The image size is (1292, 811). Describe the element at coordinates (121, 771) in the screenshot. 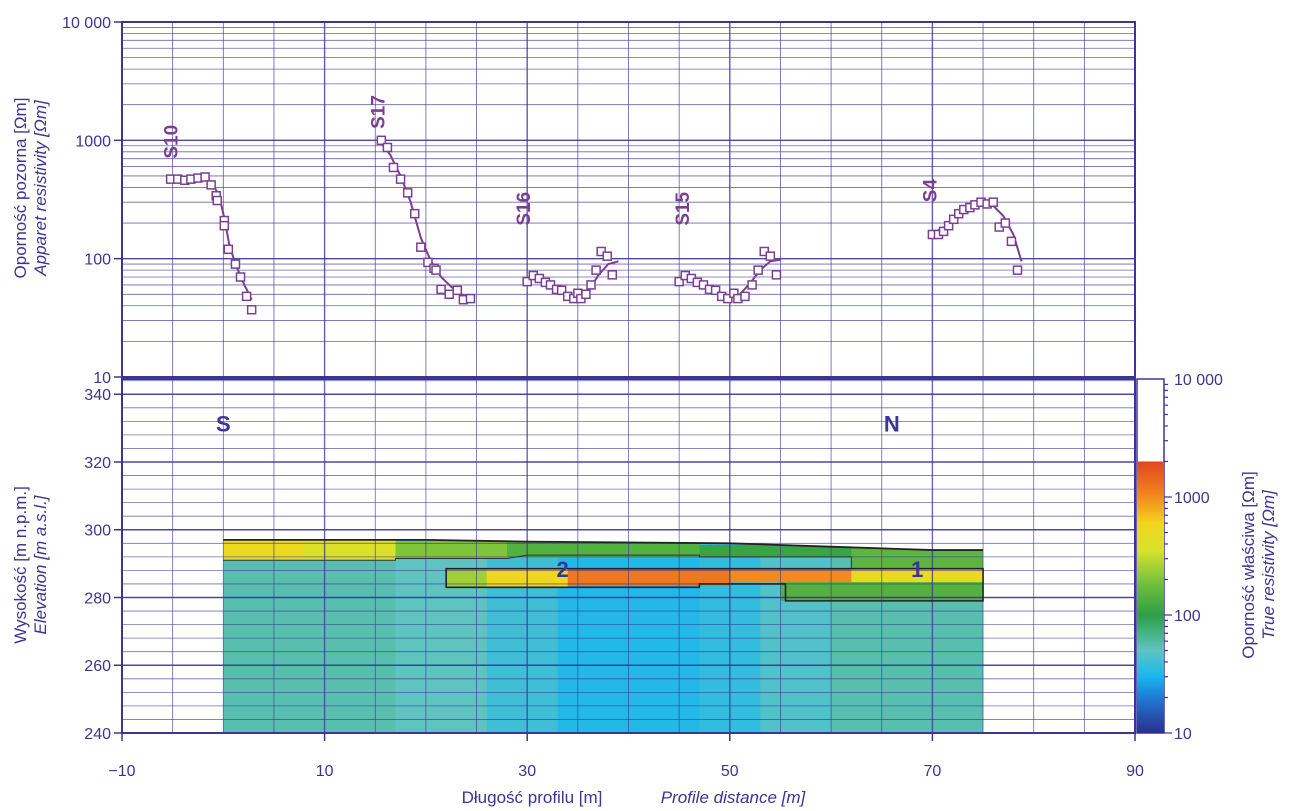

I see `xtick-label: −10` at that location.